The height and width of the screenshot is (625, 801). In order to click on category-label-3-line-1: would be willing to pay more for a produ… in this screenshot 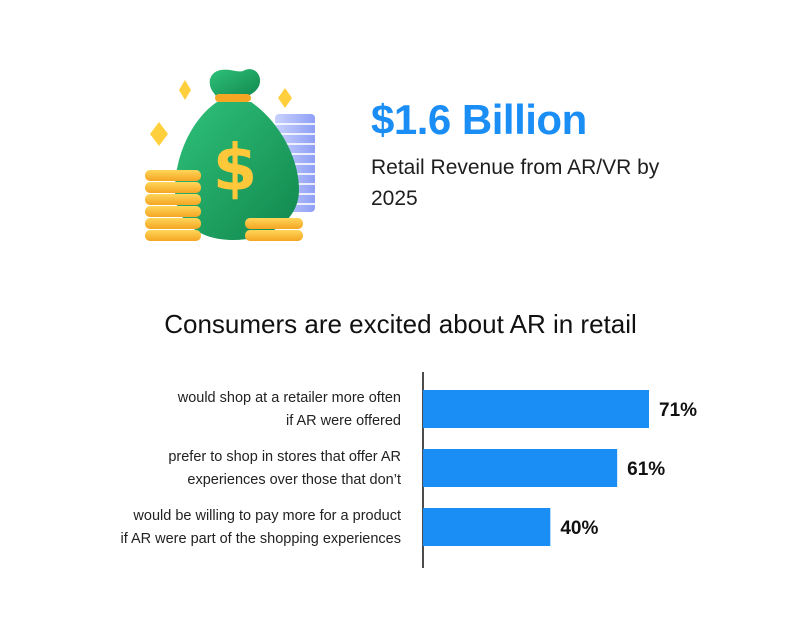, I will do `click(266, 516)`.